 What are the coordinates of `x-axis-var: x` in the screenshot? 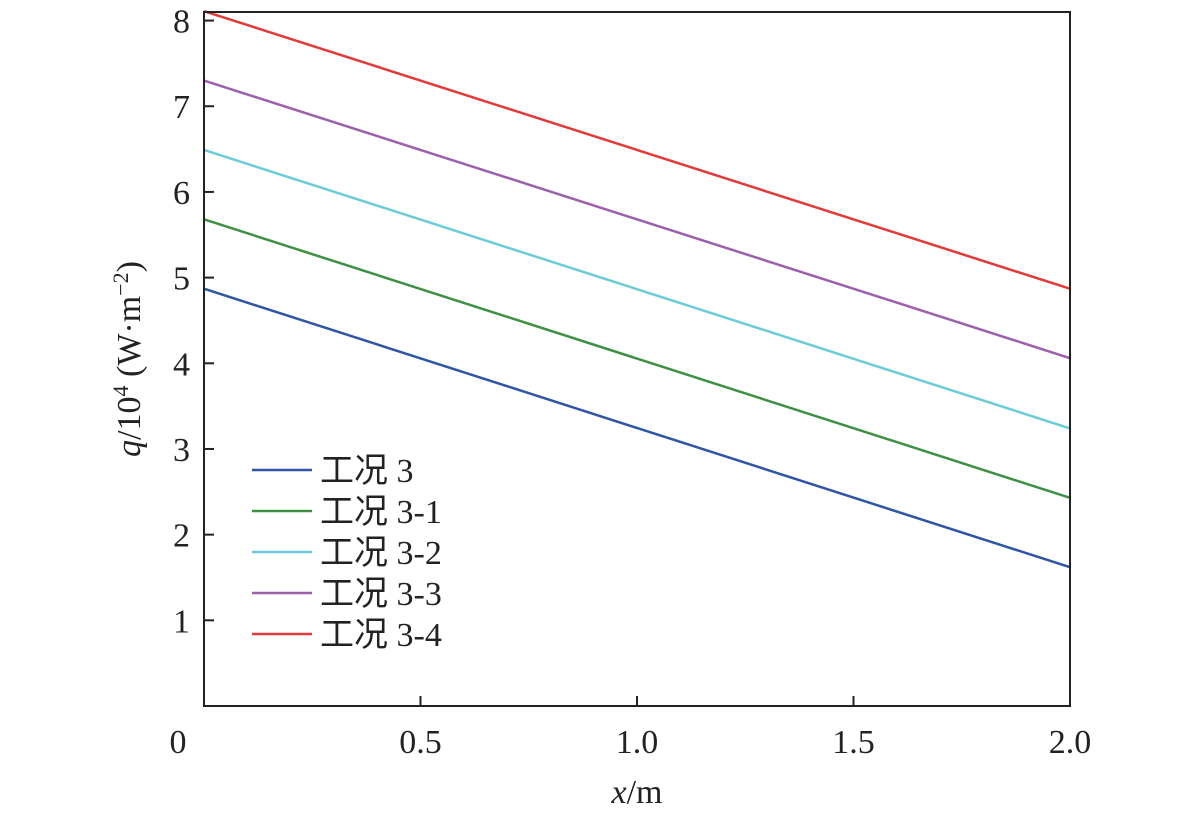 It's located at (619, 792).